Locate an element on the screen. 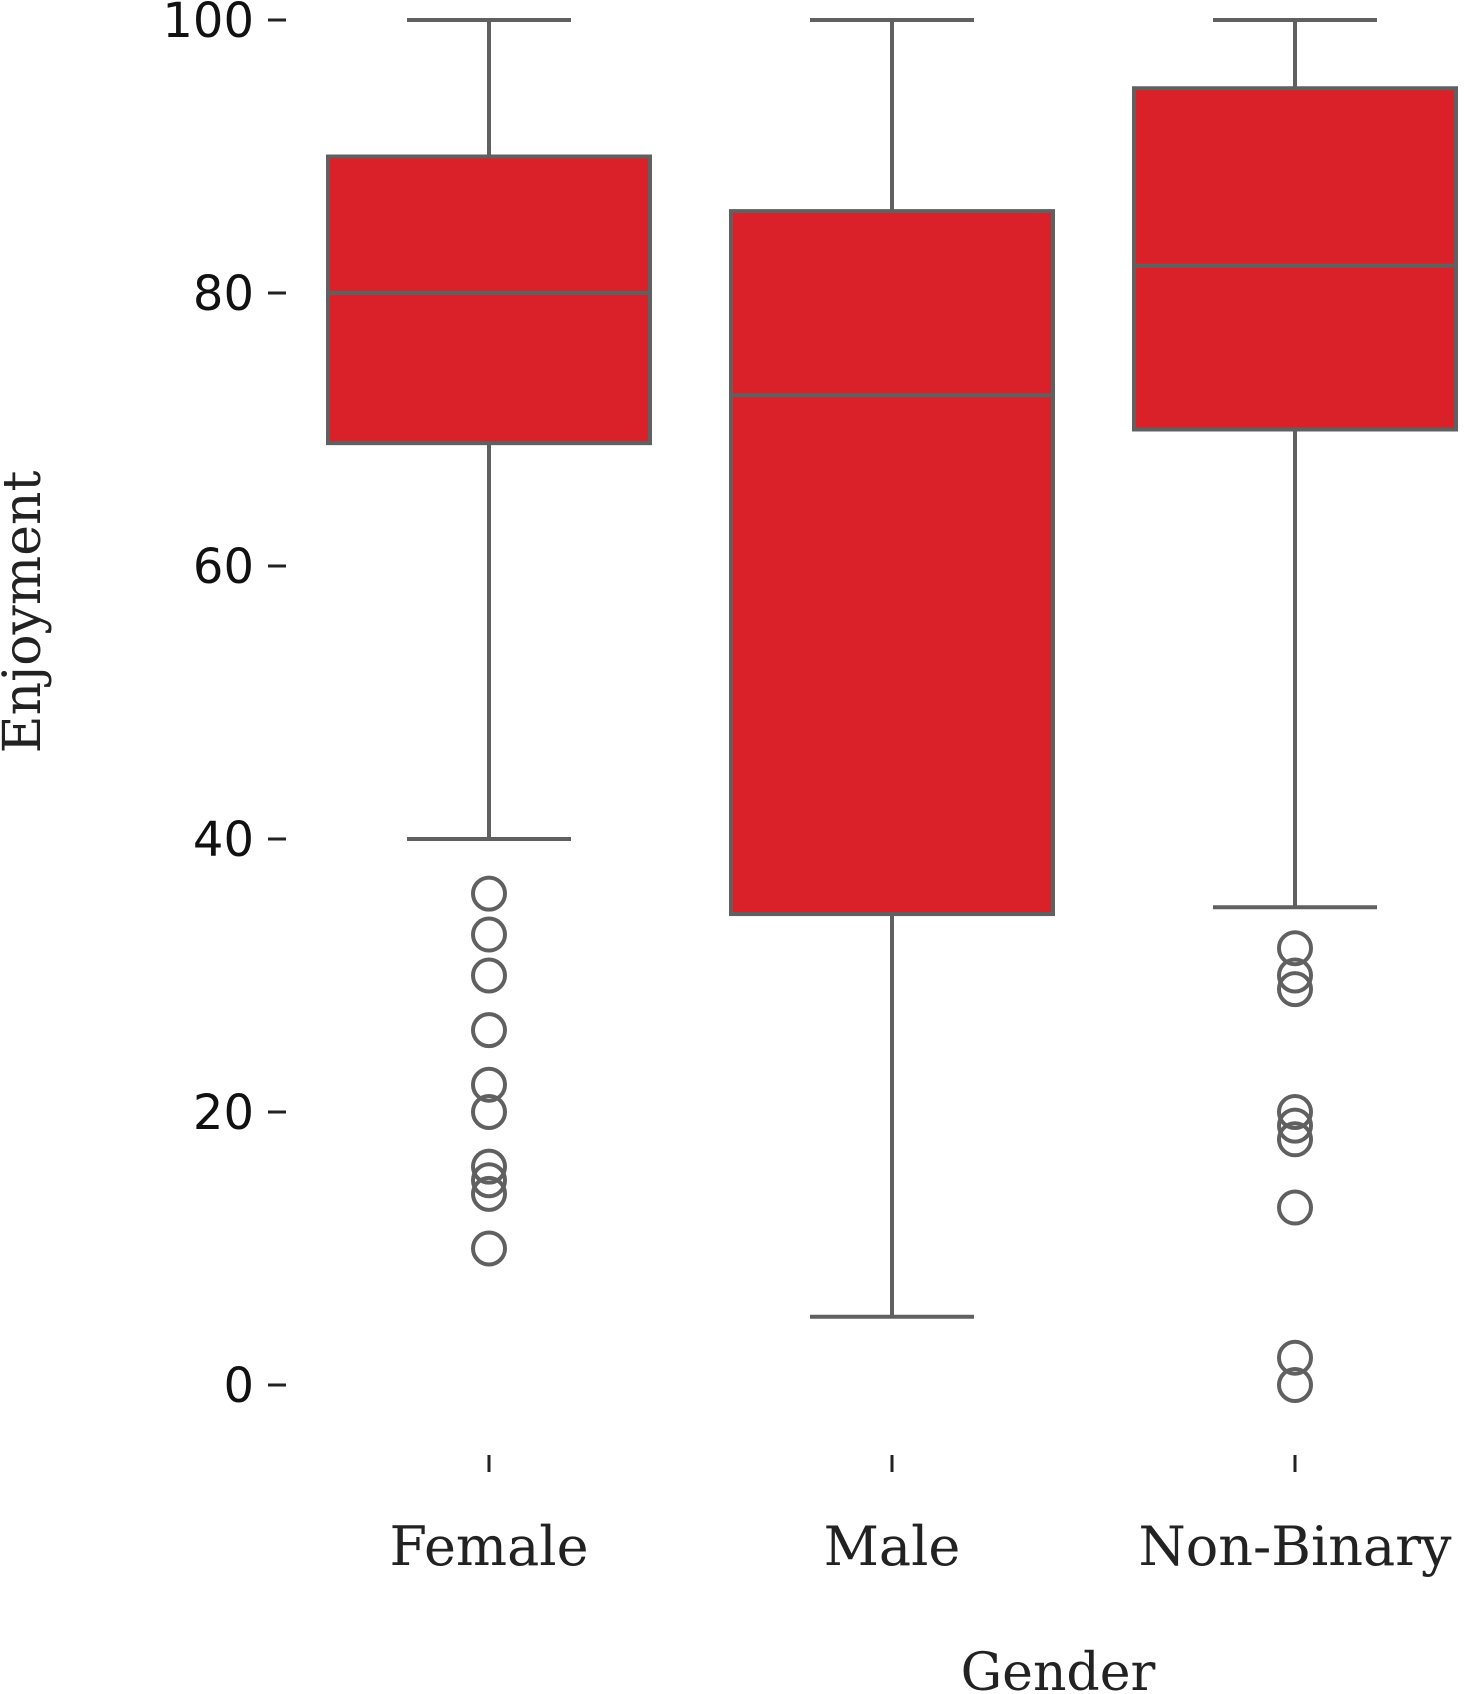  y-tick-label: 0 is located at coordinates (238, 1386).